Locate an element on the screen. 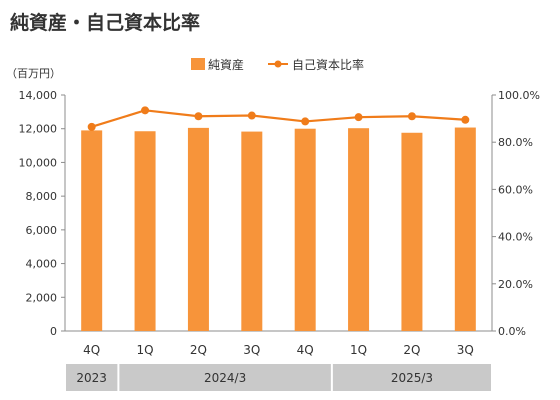 Image resolution: width=560 pixels, height=400 pixels. y-axis-unit-label: （百万円） is located at coordinates (33, 73).